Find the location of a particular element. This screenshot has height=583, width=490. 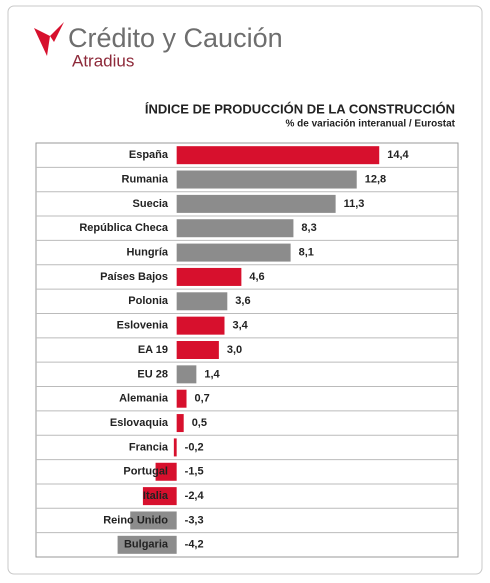

value-label: 1,4 is located at coordinates (212, 374).